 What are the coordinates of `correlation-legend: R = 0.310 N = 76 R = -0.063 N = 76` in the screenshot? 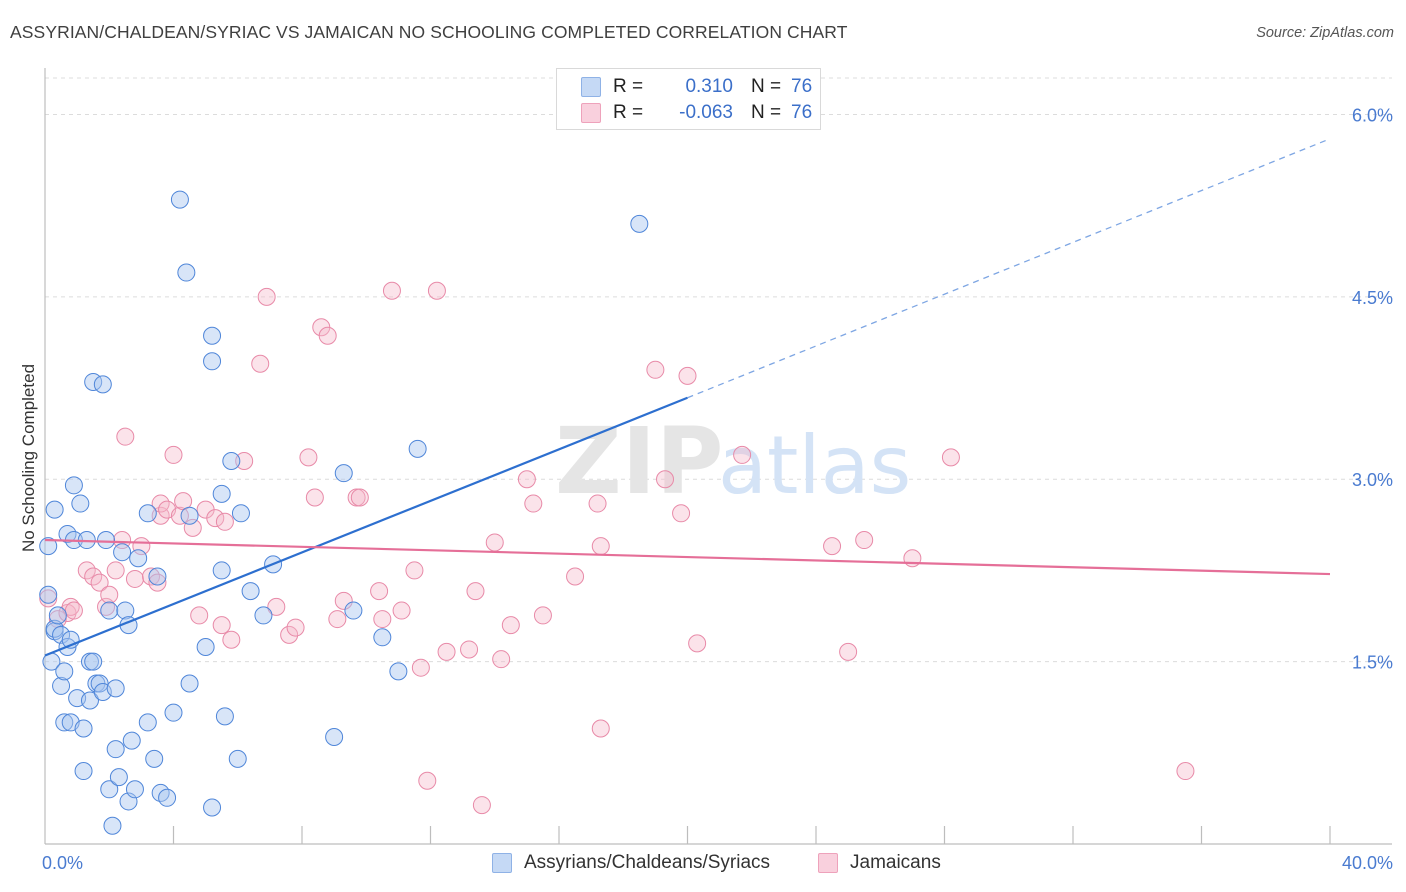 It's located at (688, 99).